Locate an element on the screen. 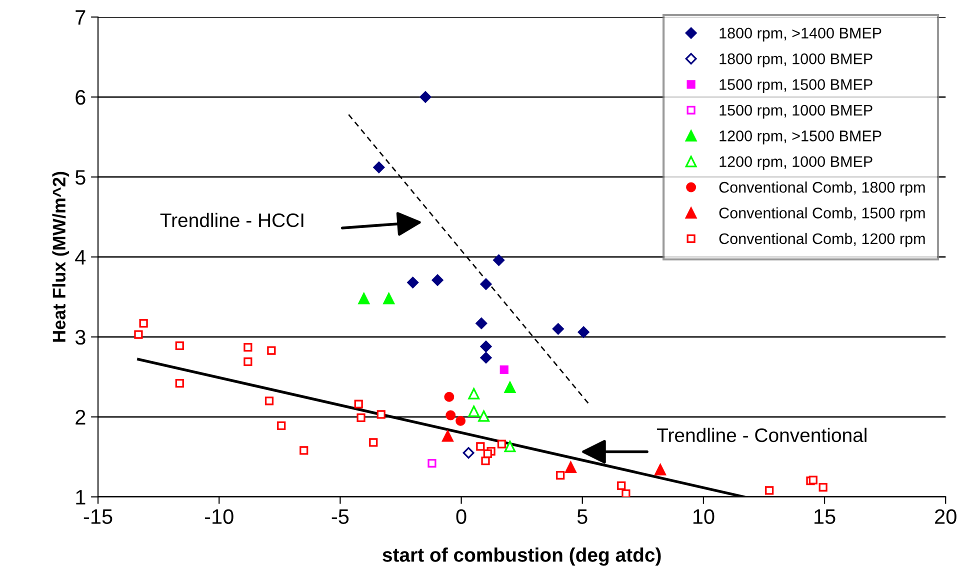  legend-label: 1200 rpm, >1500 BMEP is located at coordinates (801, 137).